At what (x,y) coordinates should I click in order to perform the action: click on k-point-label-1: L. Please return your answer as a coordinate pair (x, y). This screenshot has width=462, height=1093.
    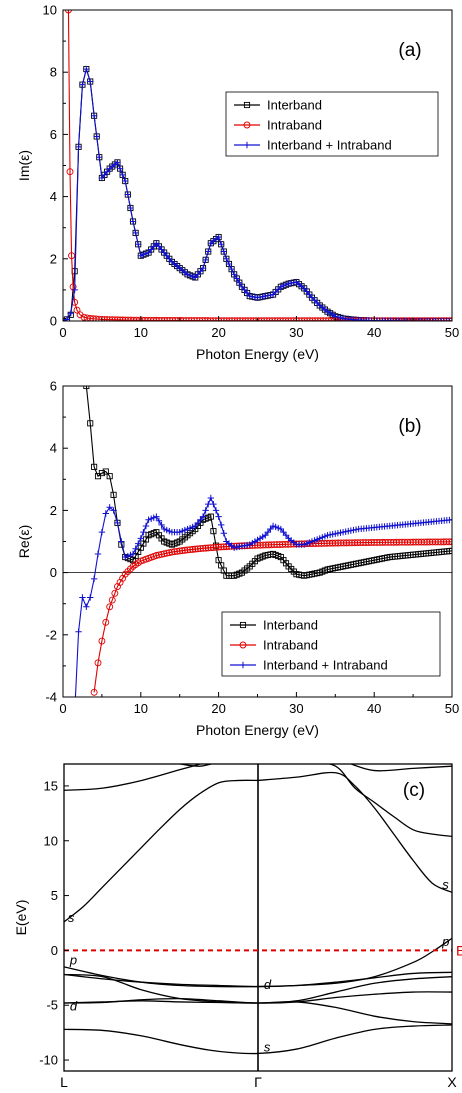
    Looking at the image, I should click on (64, 1082).